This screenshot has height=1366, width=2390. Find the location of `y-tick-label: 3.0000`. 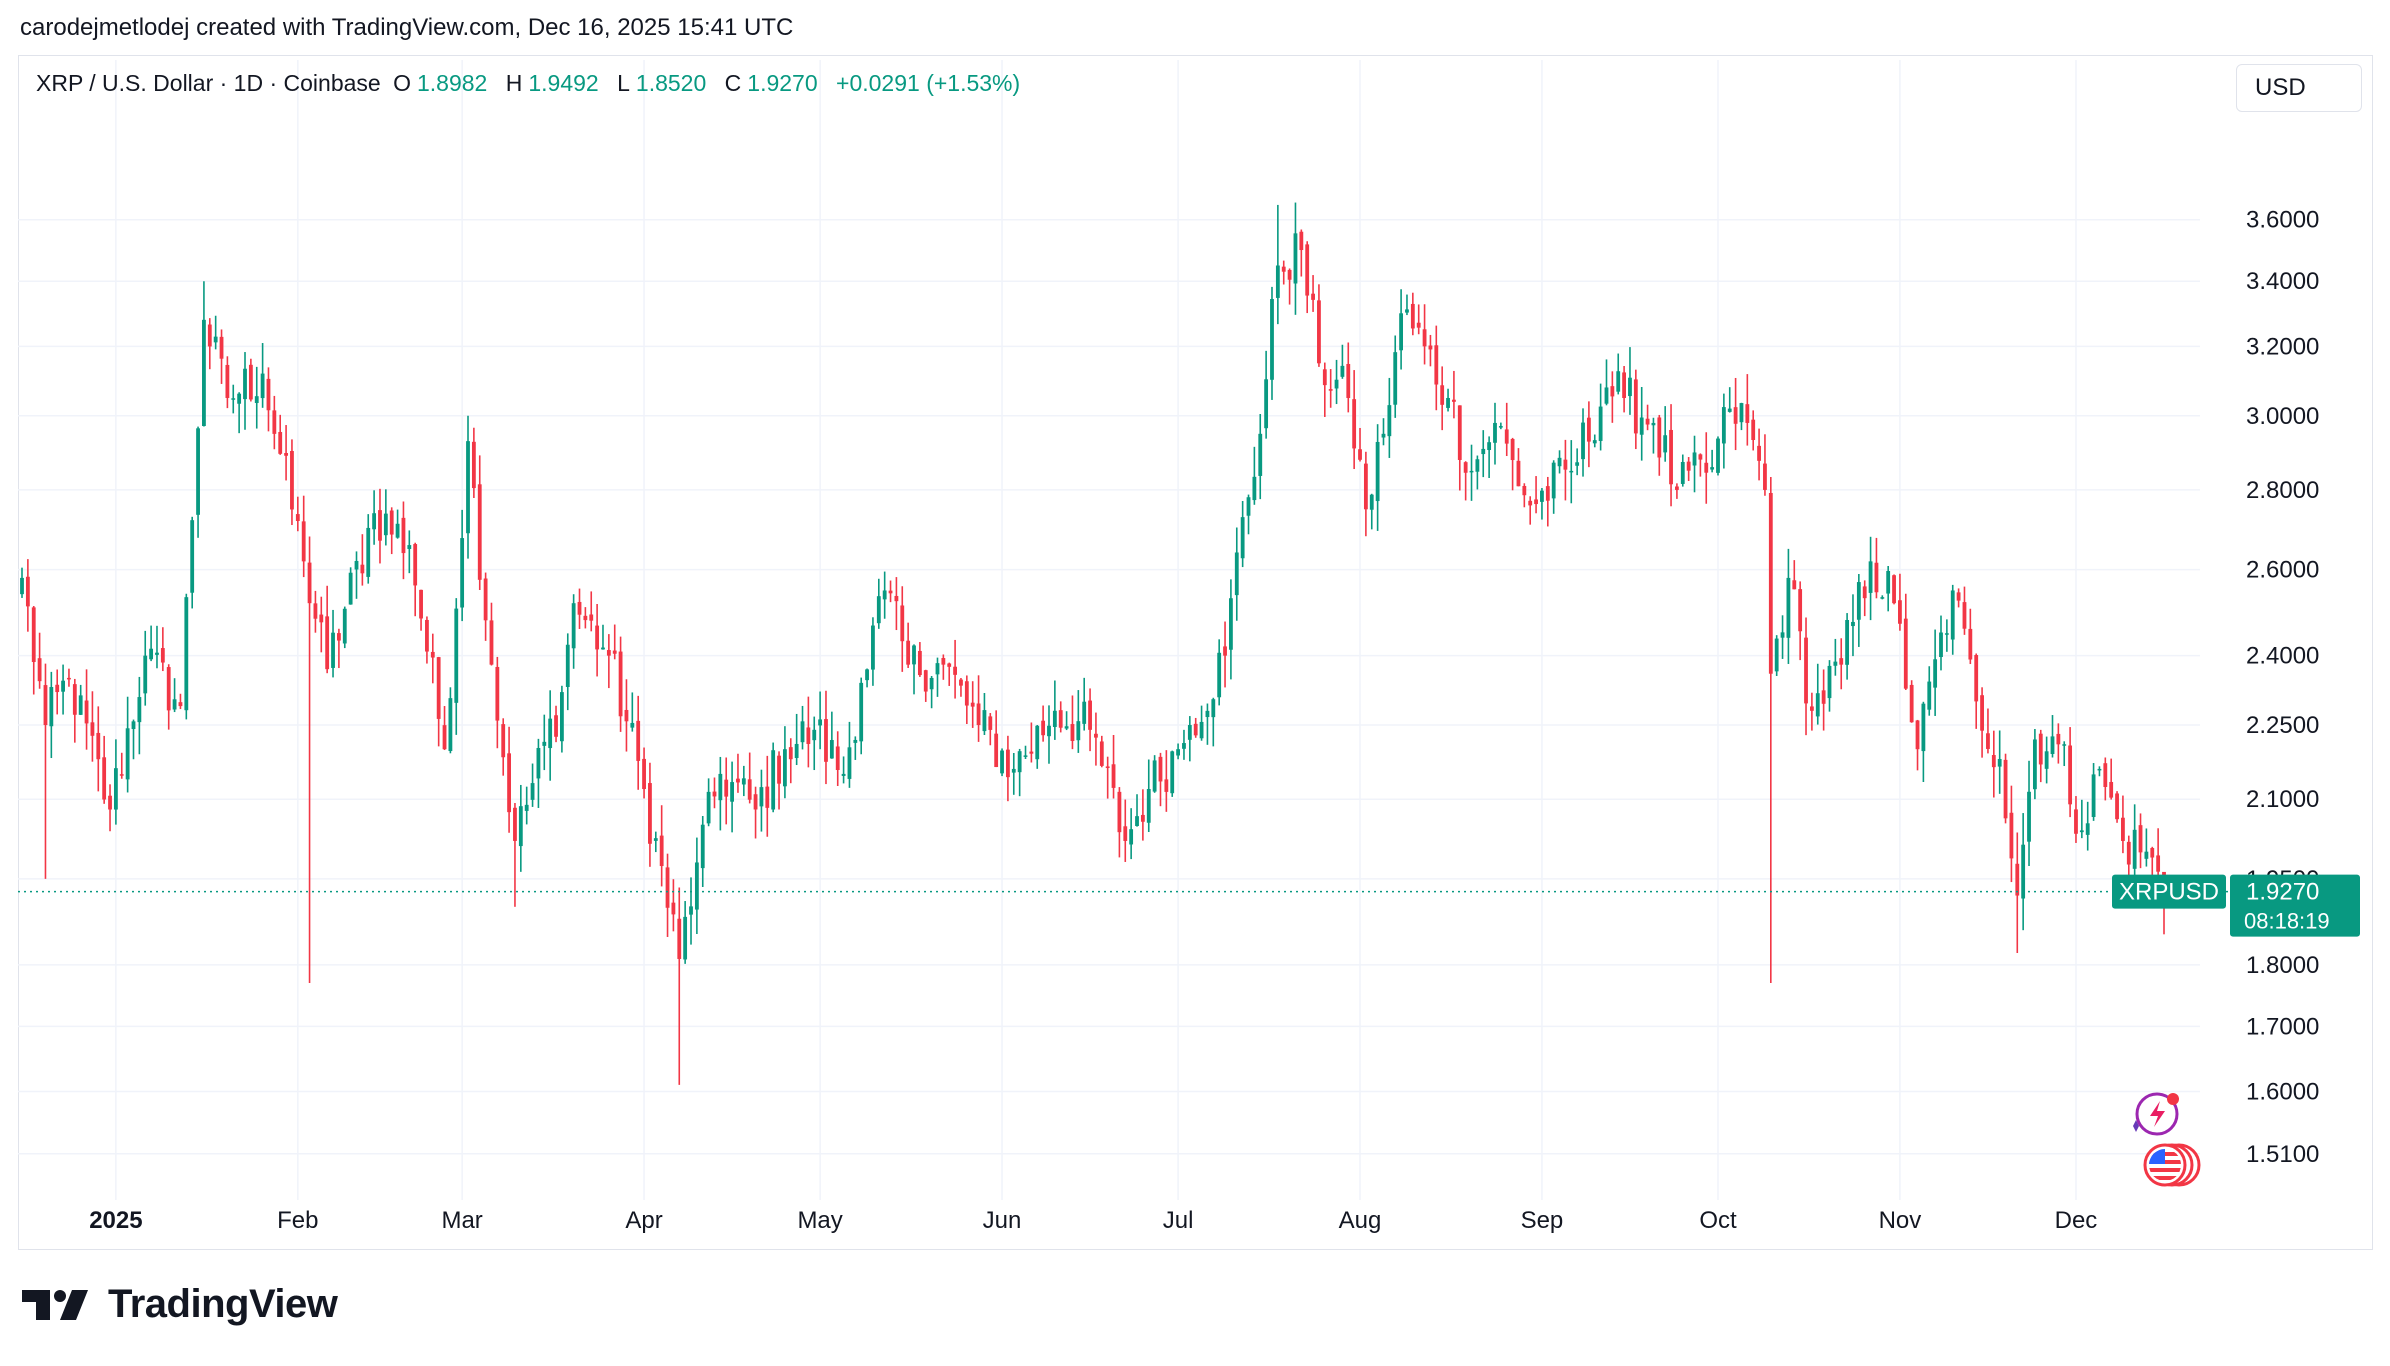

y-tick-label: 3.0000 is located at coordinates (2282, 416).